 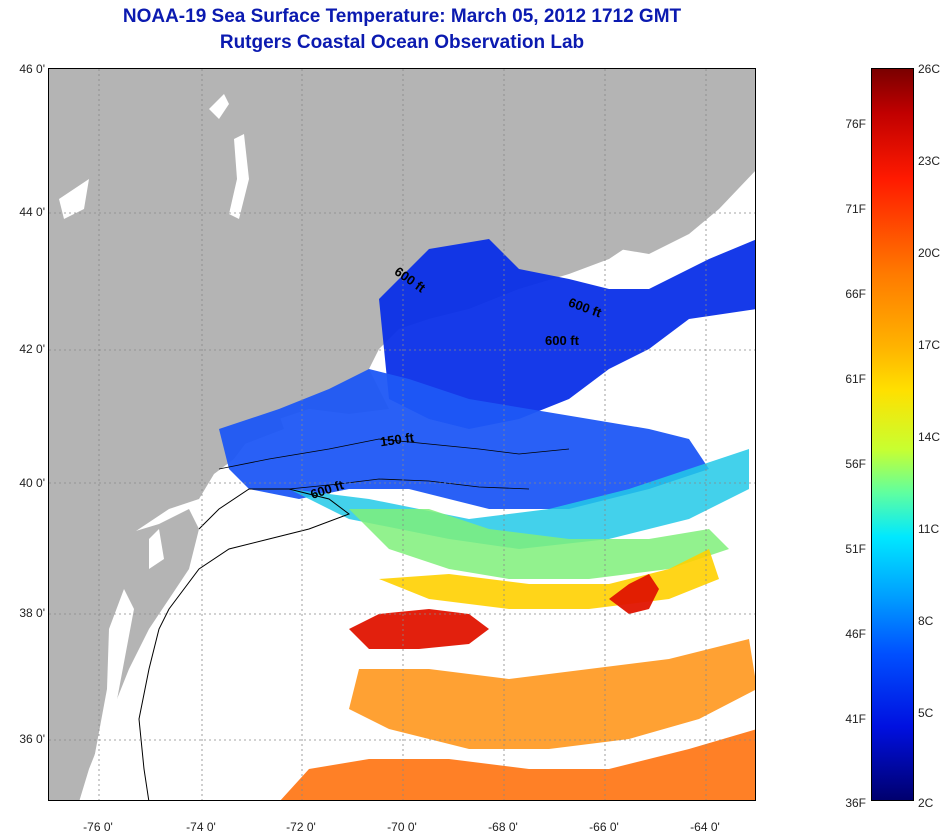 I want to click on colorbar-f-label: 61F, so click(x=855, y=379).